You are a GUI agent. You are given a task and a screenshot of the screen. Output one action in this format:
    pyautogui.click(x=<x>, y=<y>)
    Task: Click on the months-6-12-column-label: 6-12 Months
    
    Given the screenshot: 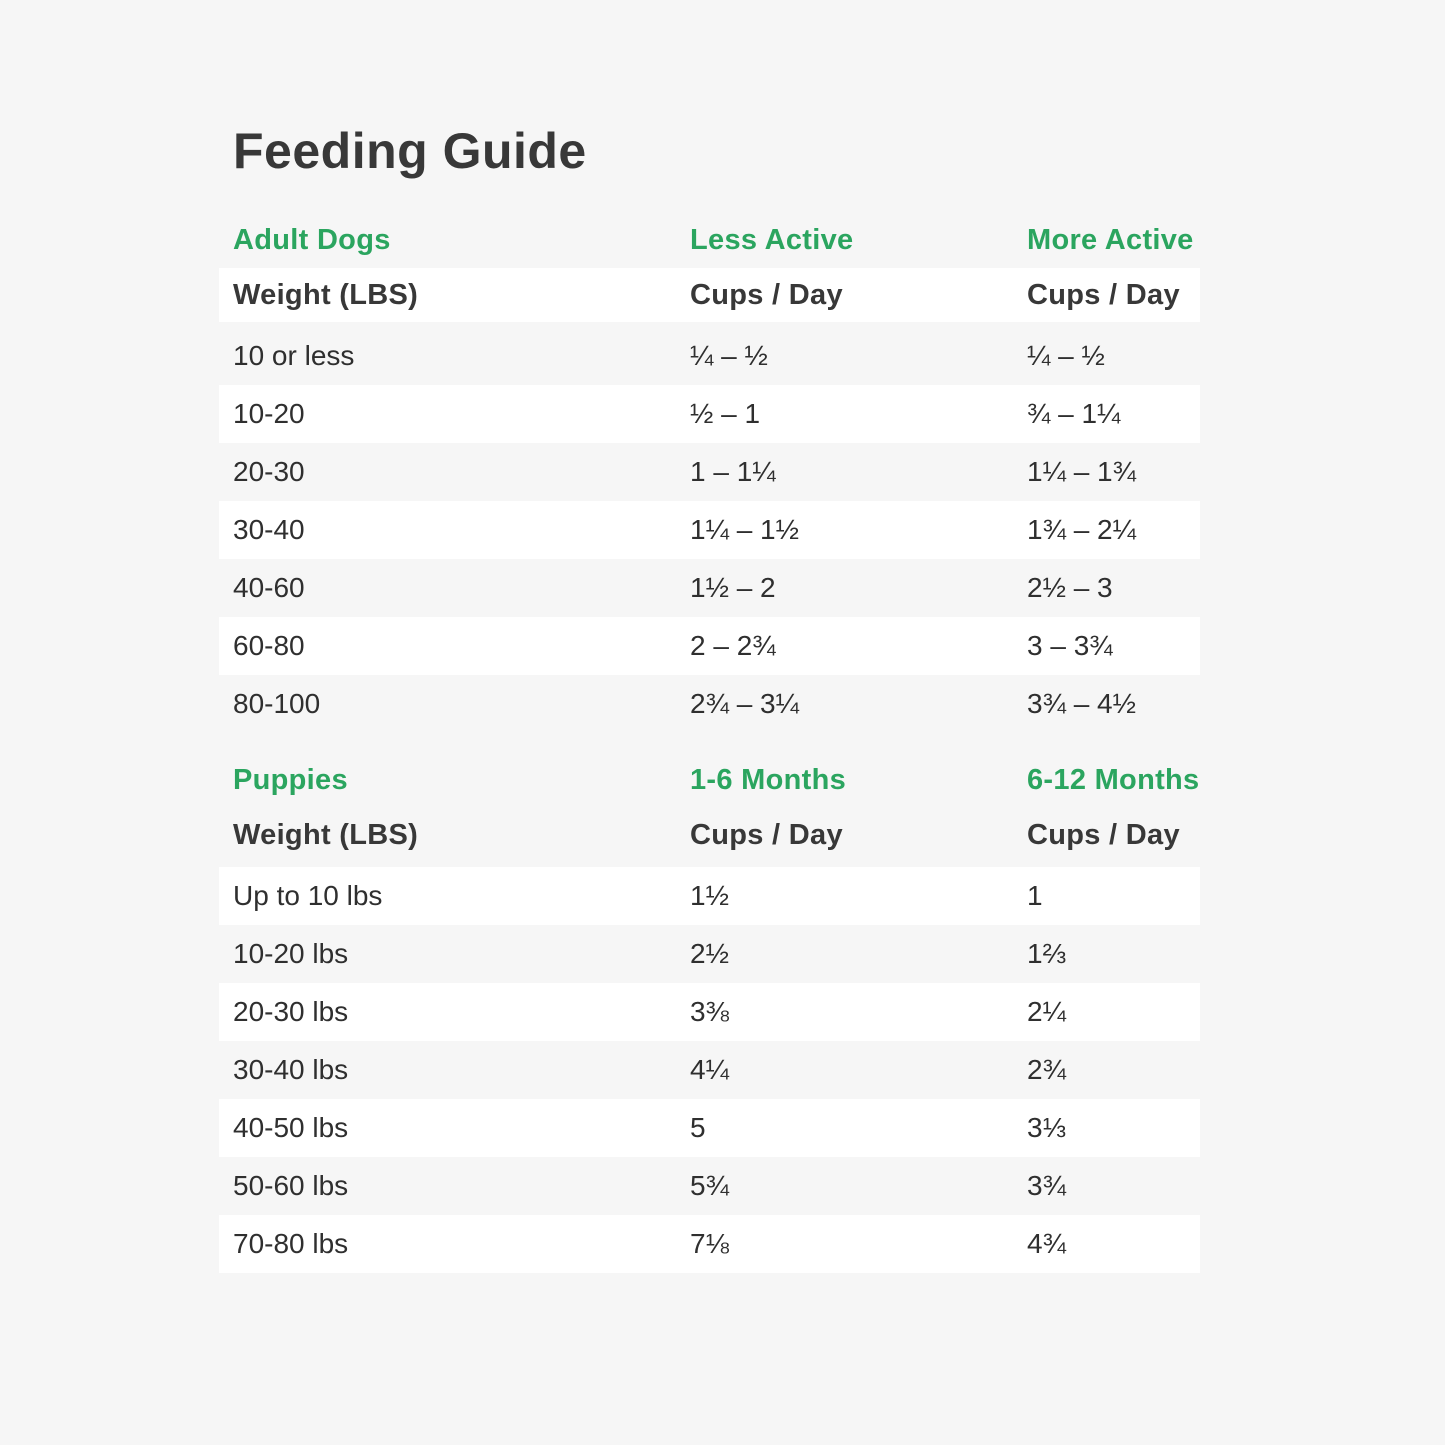 What is the action you would take?
    pyautogui.click(x=1113, y=779)
    